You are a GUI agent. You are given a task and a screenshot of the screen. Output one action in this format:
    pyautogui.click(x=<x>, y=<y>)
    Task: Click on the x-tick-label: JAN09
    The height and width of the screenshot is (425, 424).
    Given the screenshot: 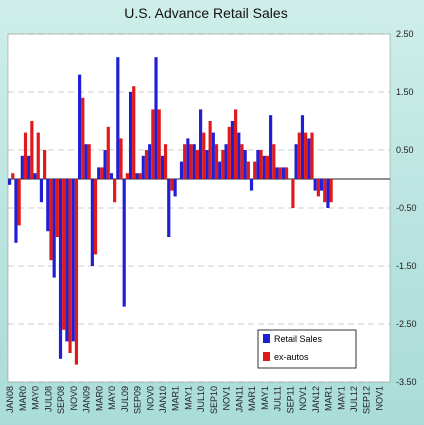 What is the action you would take?
    pyautogui.click(x=87, y=399)
    